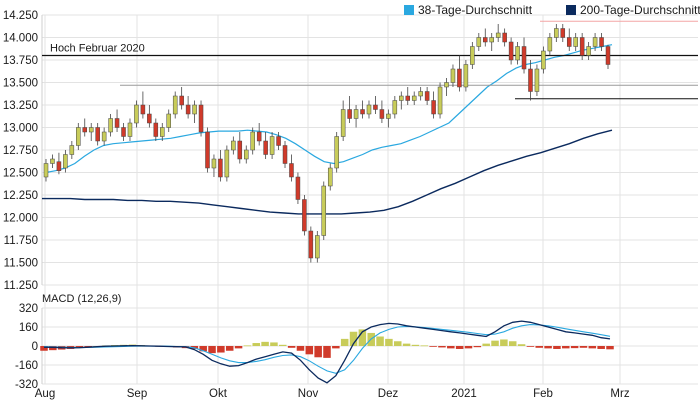 The image size is (700, 405). What do you see at coordinates (21, 286) in the screenshot?
I see `price-tick-label: 11.250` at bounding box center [21, 286].